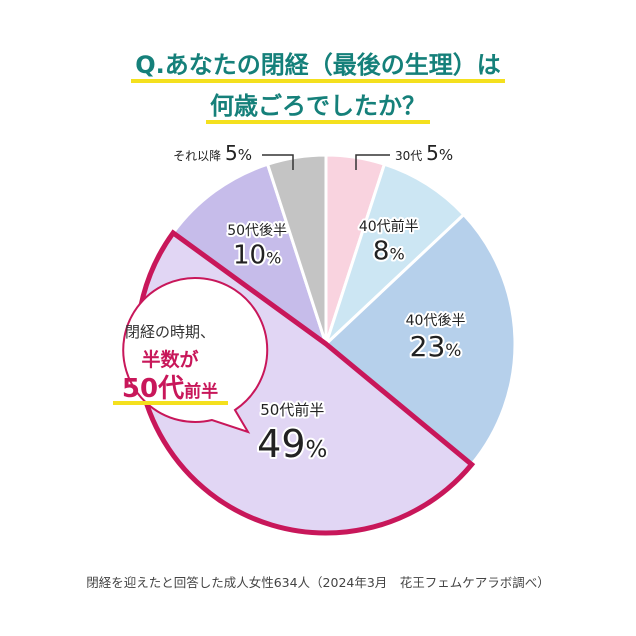 The image size is (636, 636). What do you see at coordinates (212, 153) in the screenshot?
I see `slice-label-5: それ以降 5%` at bounding box center [212, 153].